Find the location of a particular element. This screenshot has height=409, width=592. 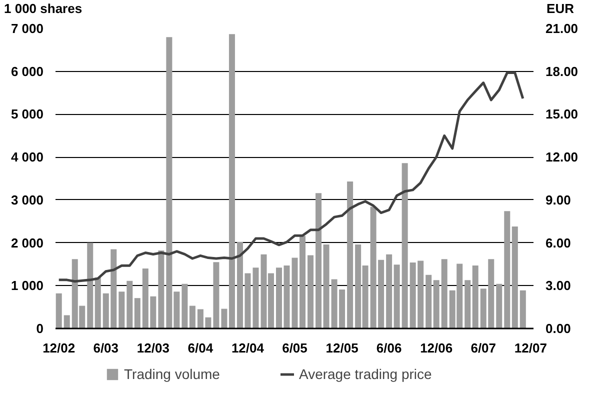

x-tick-label: 6/05 is located at coordinates (295, 348).